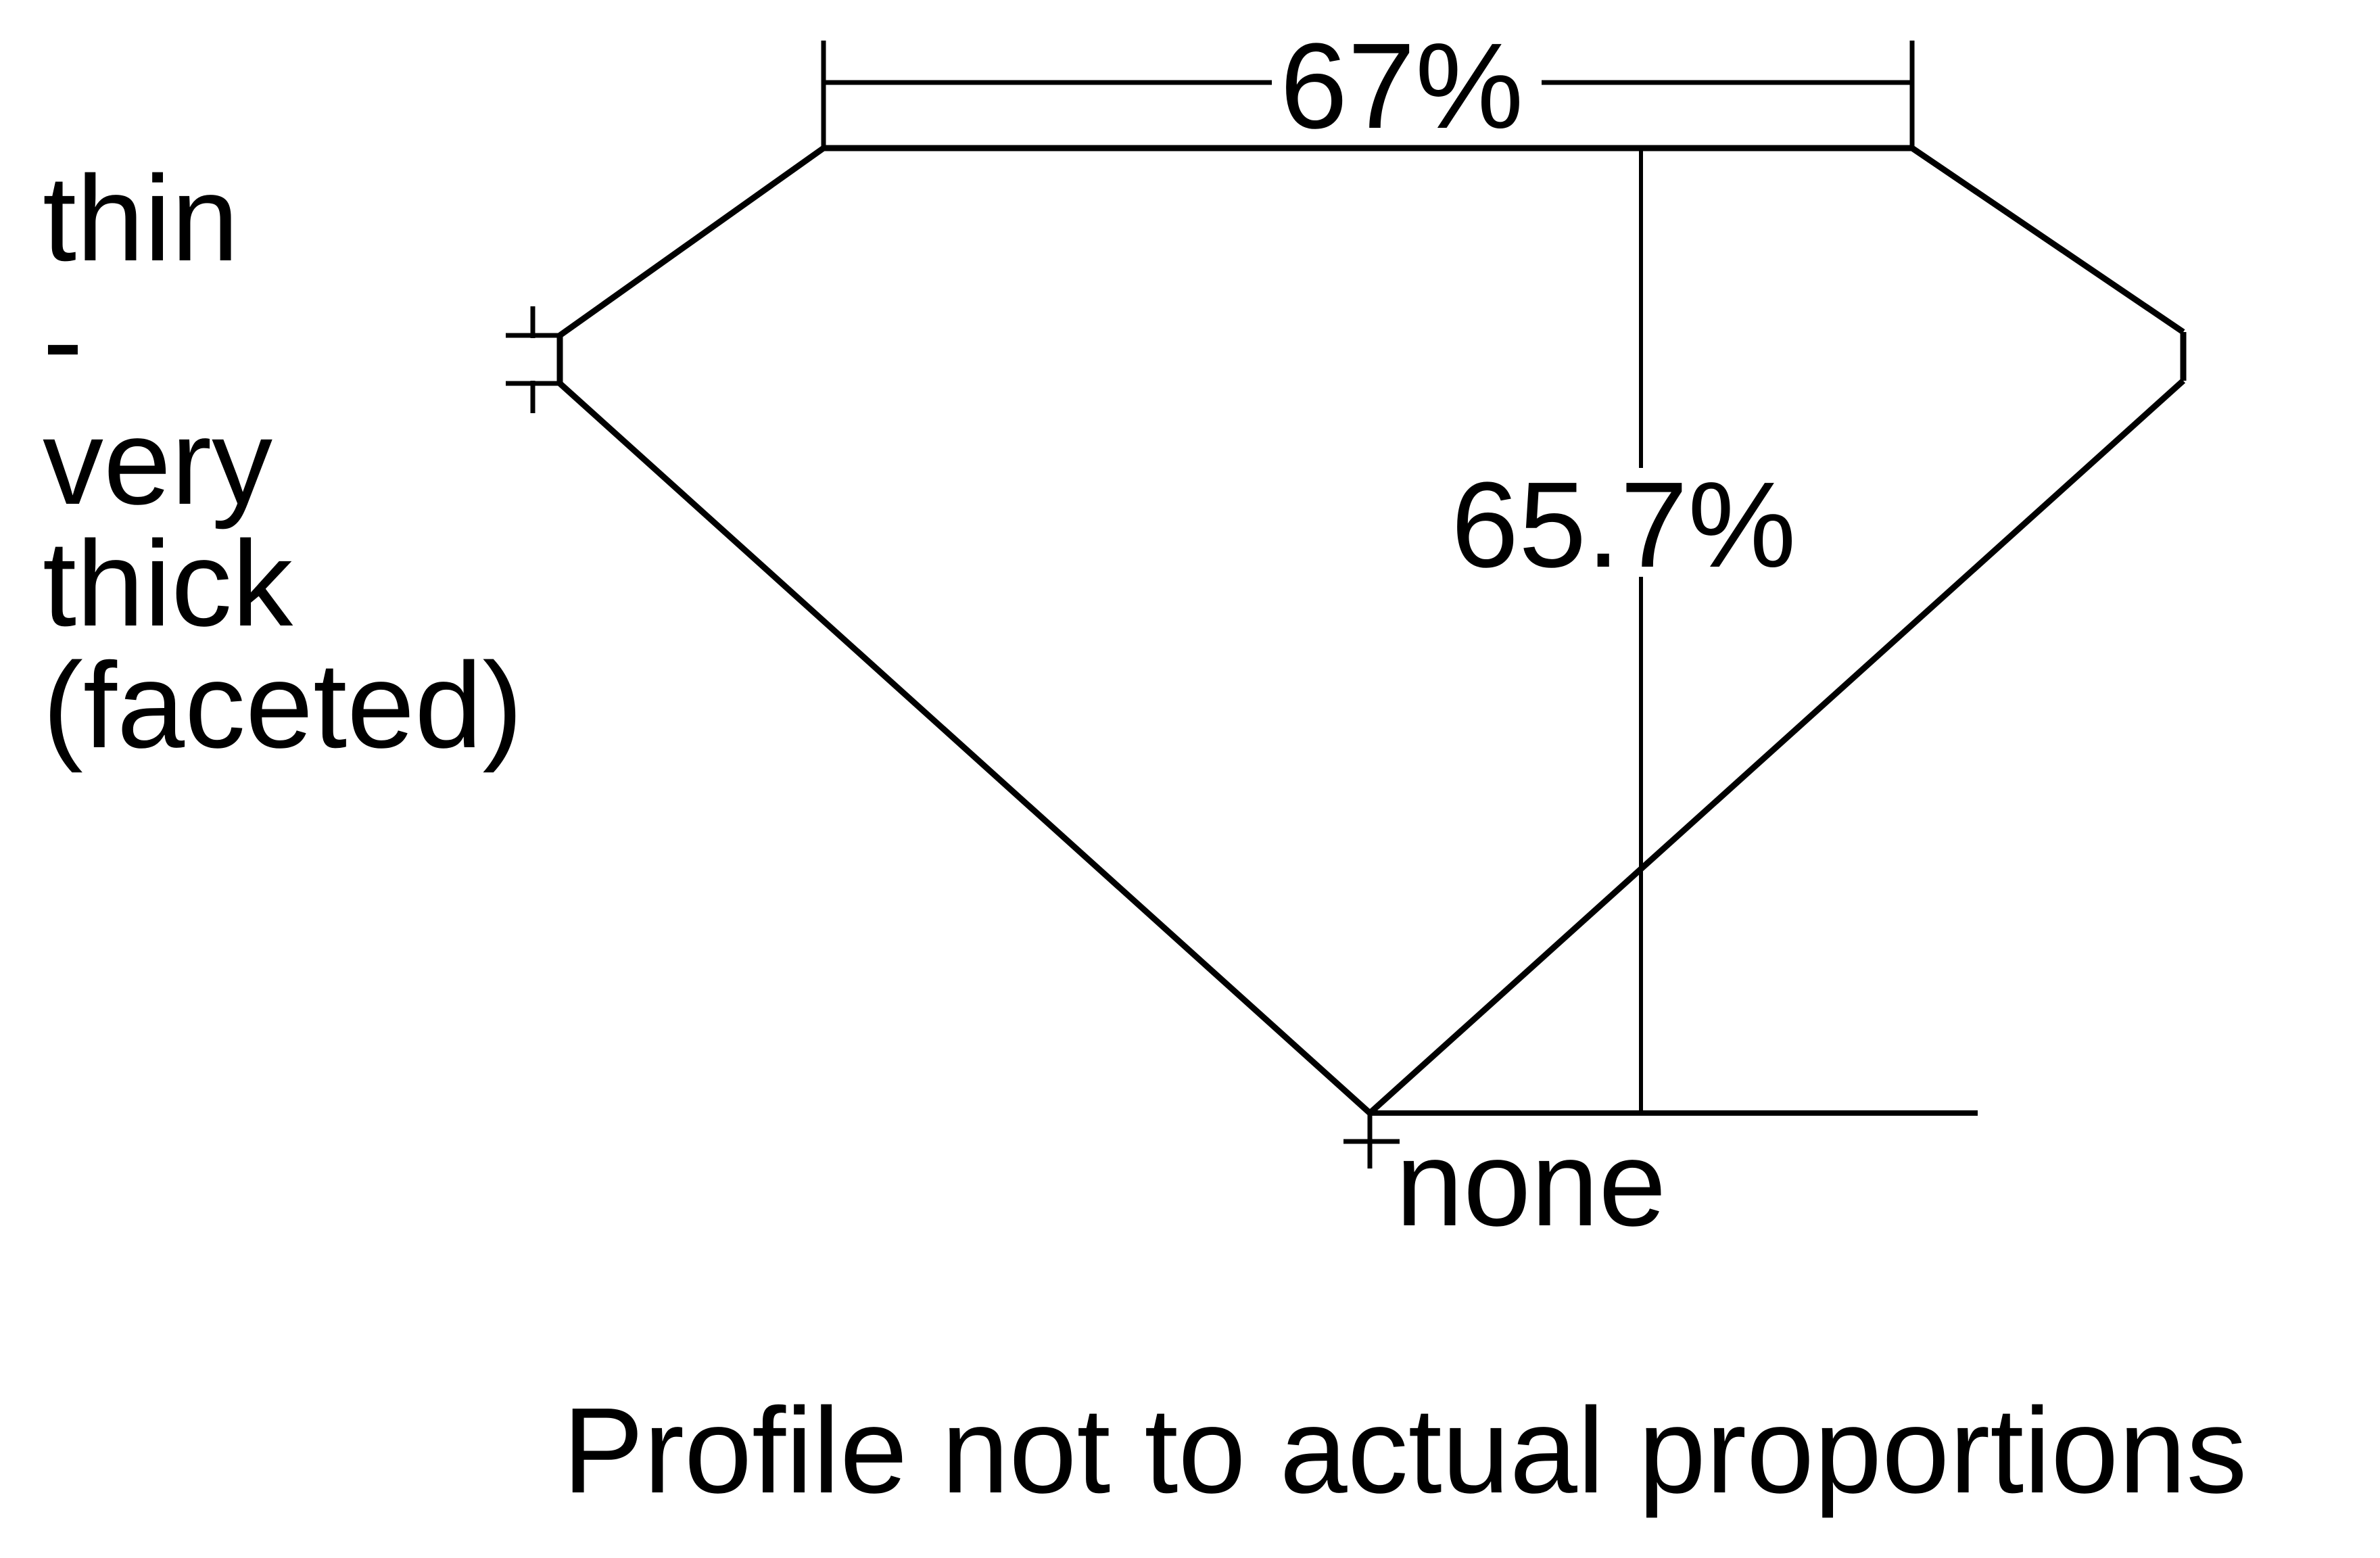 The height and width of the screenshot is (1558, 2380). I want to click on table-percentage-label: 67%, so click(1401, 86).